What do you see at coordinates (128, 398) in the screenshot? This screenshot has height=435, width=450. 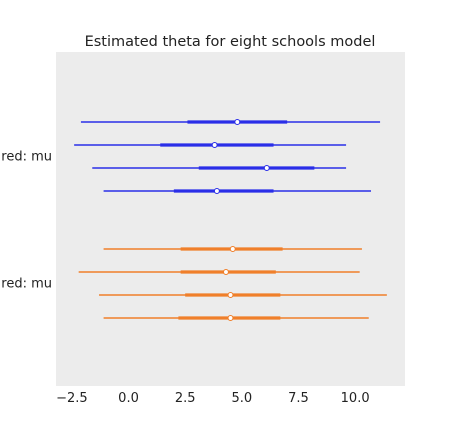 I see `x-tick-label: 0.0` at bounding box center [128, 398].